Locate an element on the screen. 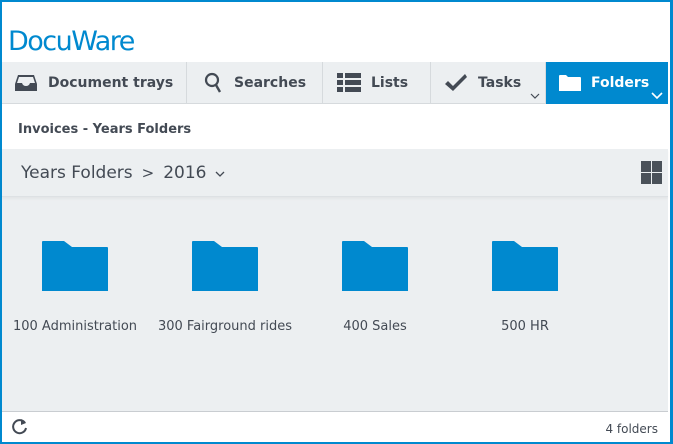 The width and height of the screenshot is (673, 444). folder-name: 300 Fairground rides is located at coordinates (225, 326).